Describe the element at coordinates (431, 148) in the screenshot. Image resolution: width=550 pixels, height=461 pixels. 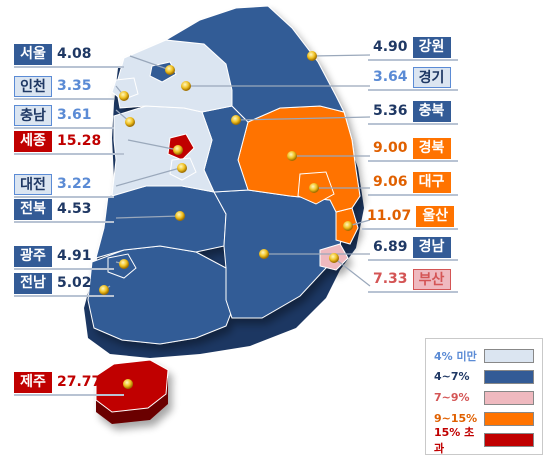
I see `region-name: 경북` at that location.